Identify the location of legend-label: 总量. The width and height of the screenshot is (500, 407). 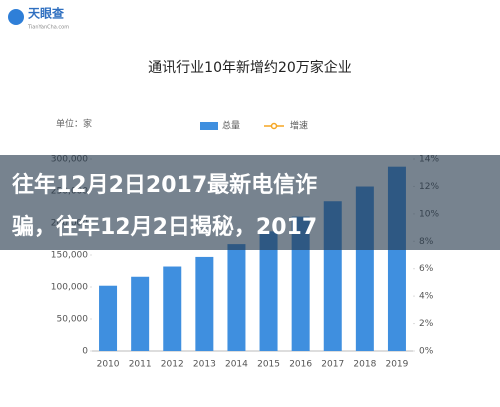
(231, 126).